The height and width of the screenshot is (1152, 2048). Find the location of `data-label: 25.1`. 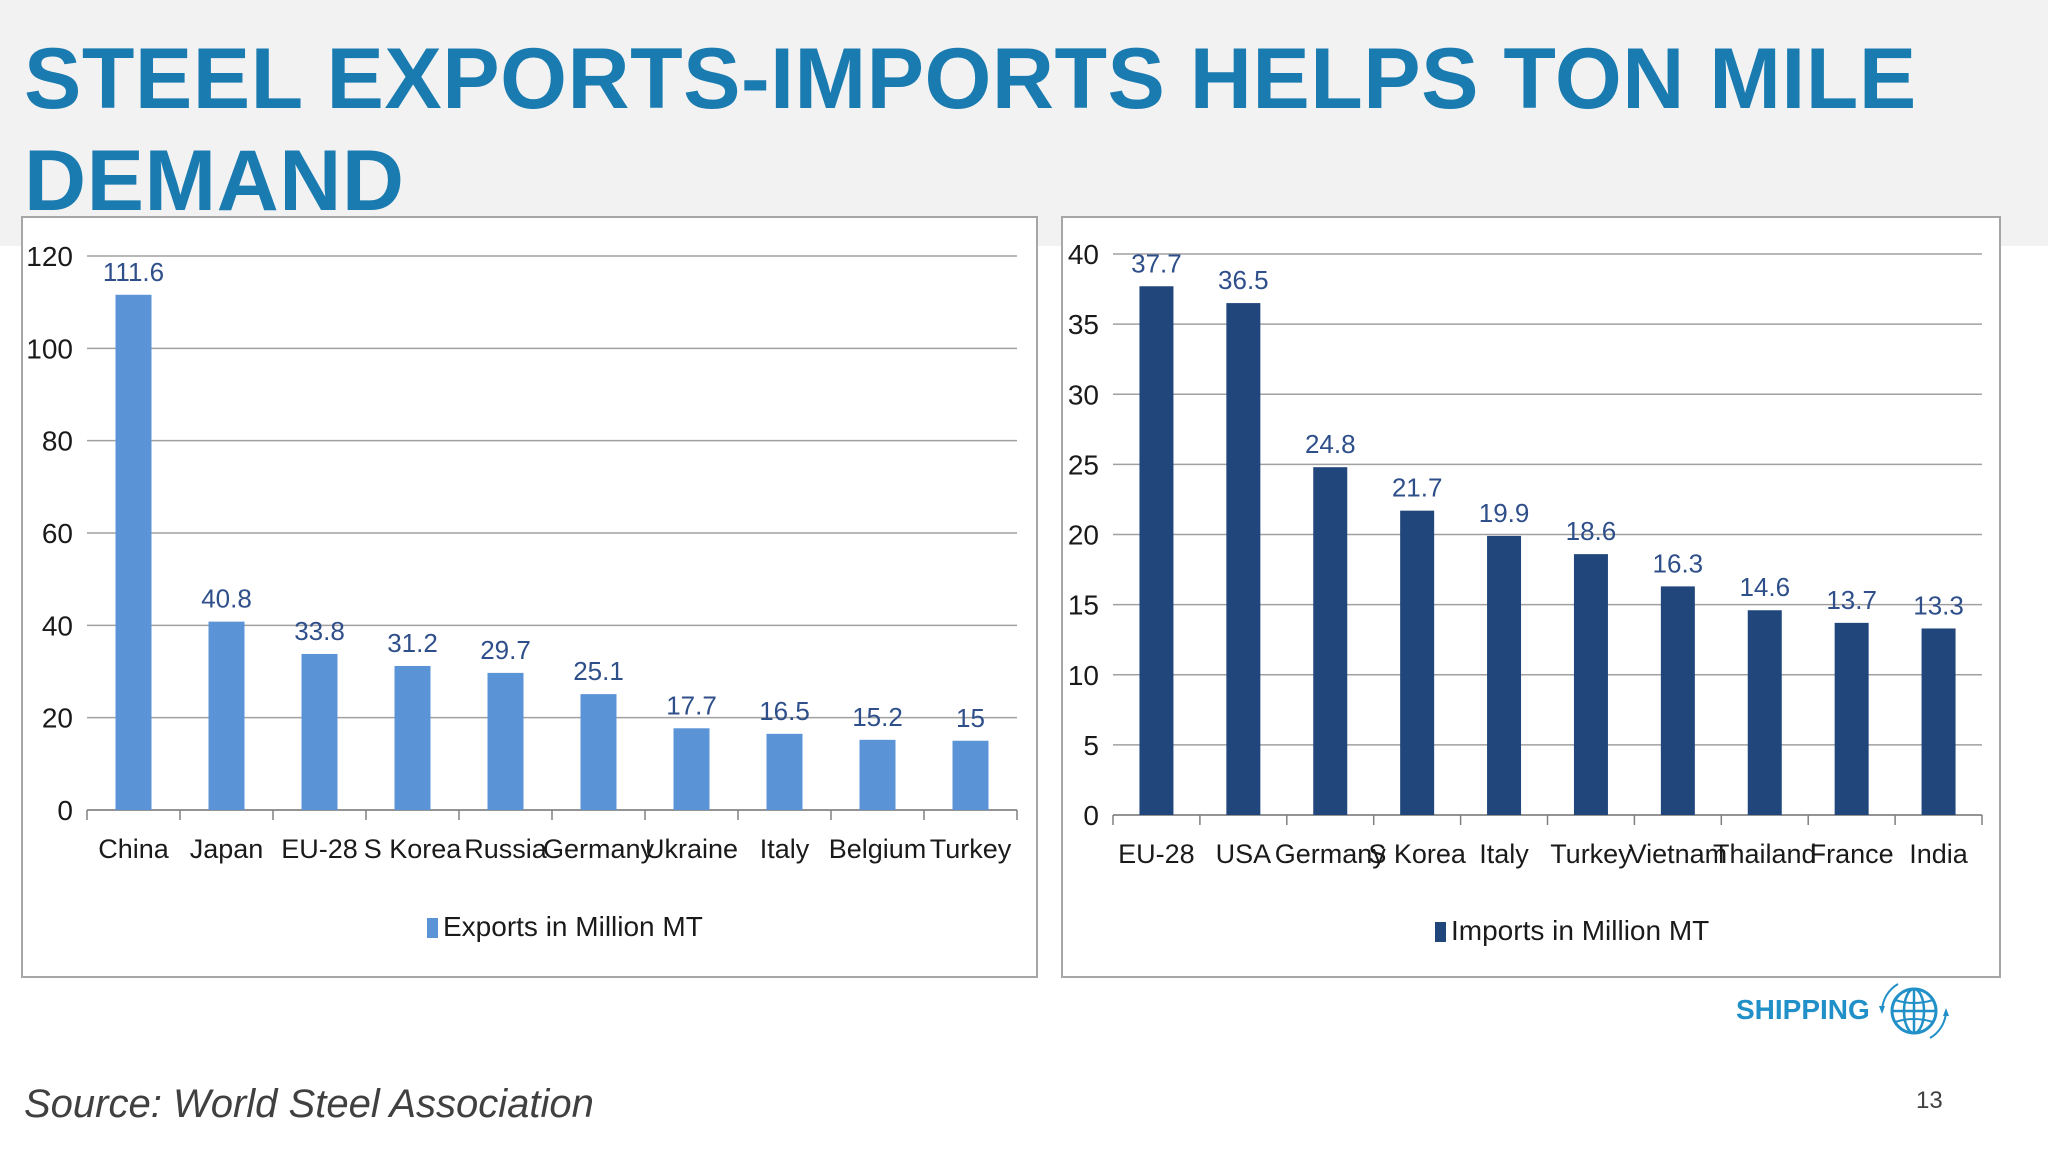

data-label: 25.1 is located at coordinates (598, 671).